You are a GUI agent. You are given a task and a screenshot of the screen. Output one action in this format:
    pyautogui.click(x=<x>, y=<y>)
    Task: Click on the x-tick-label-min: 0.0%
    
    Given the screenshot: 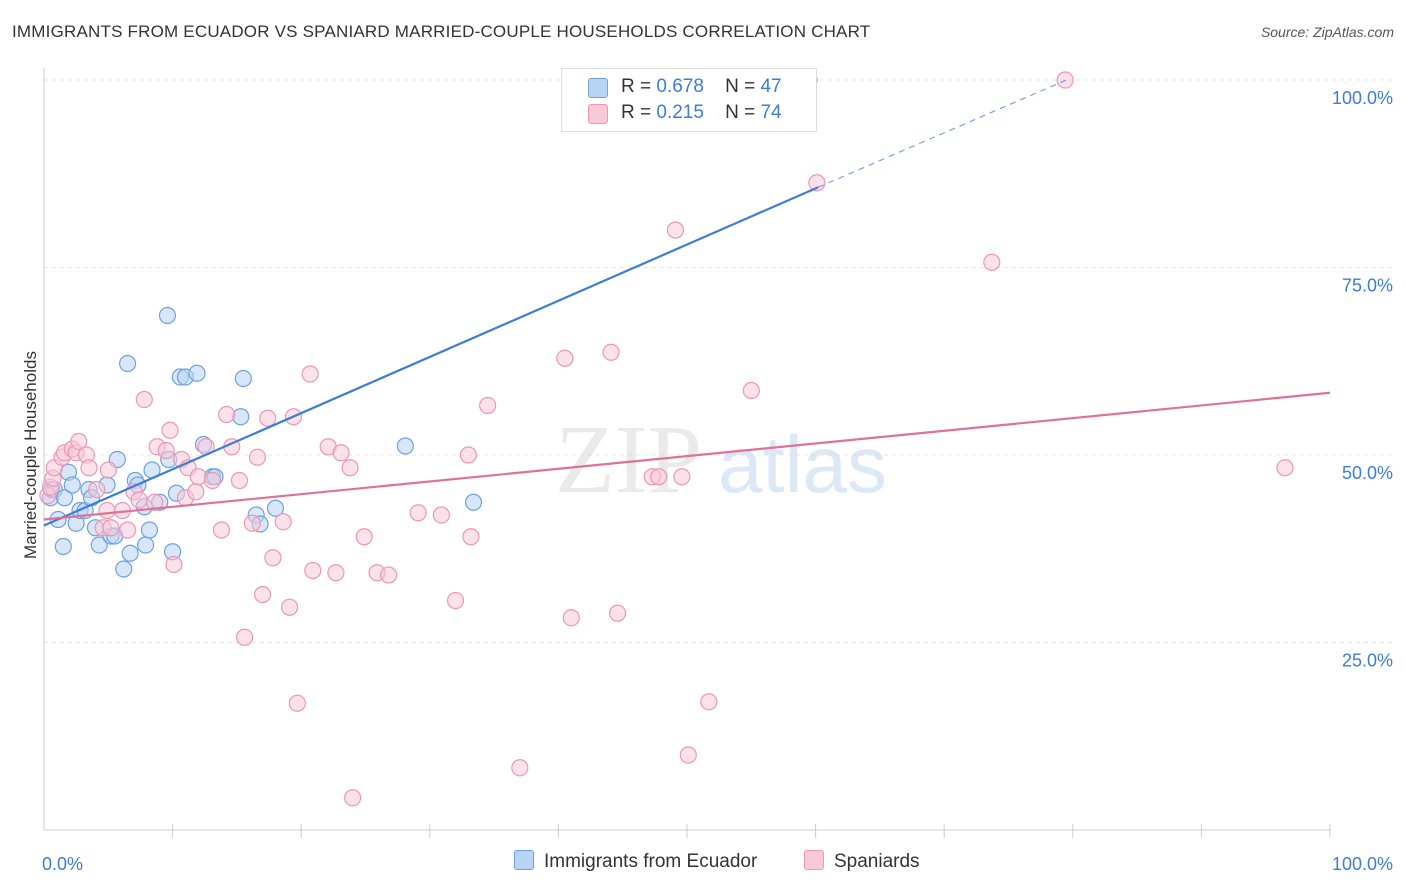 What is the action you would take?
    pyautogui.click(x=62, y=864)
    